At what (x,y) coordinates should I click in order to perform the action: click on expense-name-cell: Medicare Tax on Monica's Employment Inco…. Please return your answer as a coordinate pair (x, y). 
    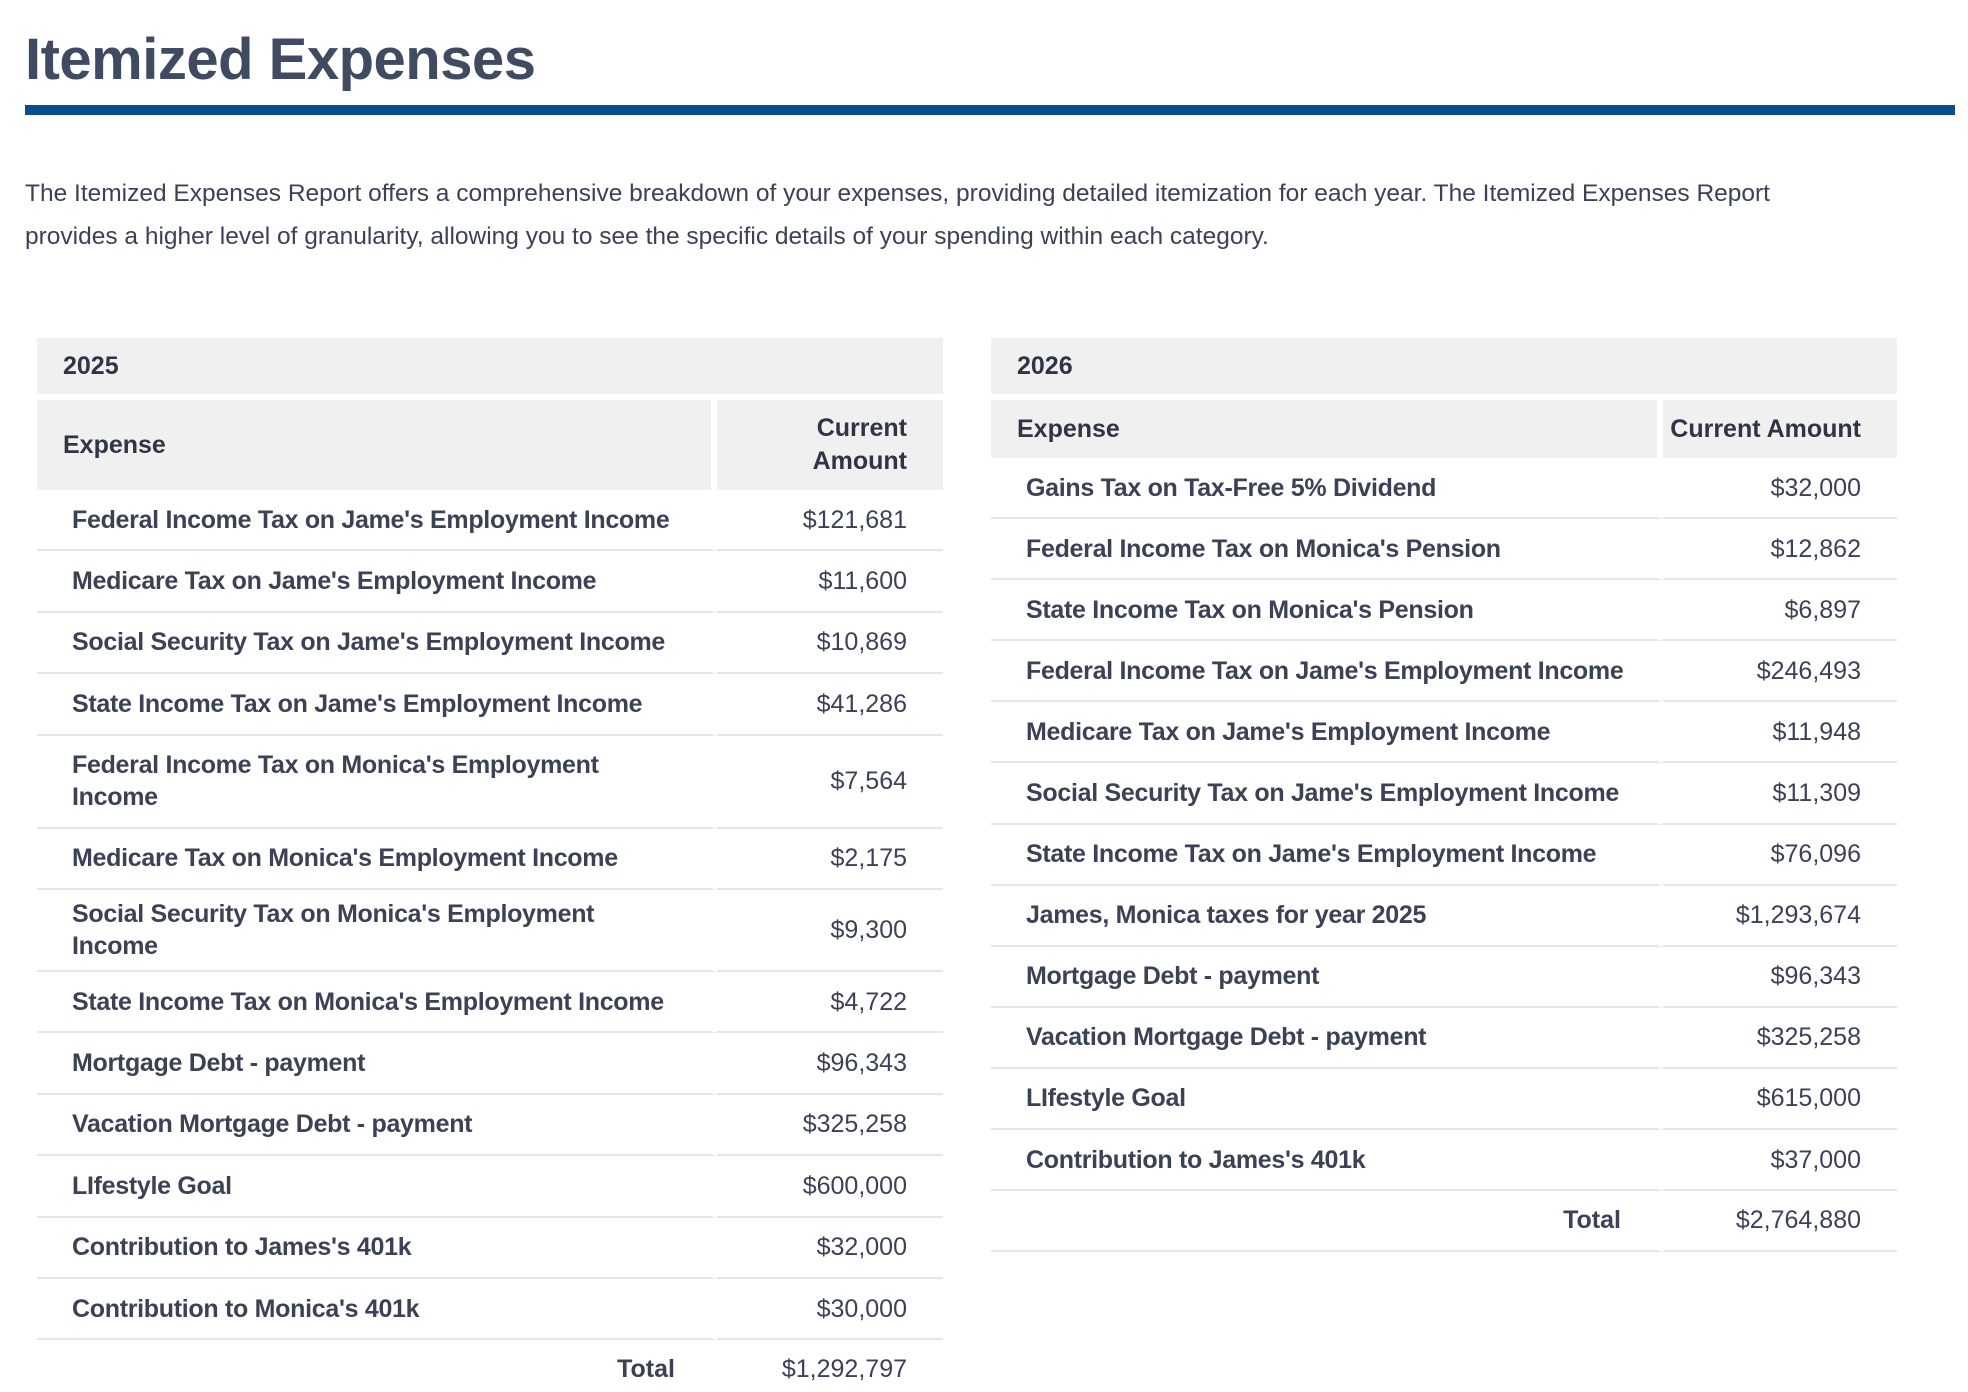
    Looking at the image, I should click on (377, 859).